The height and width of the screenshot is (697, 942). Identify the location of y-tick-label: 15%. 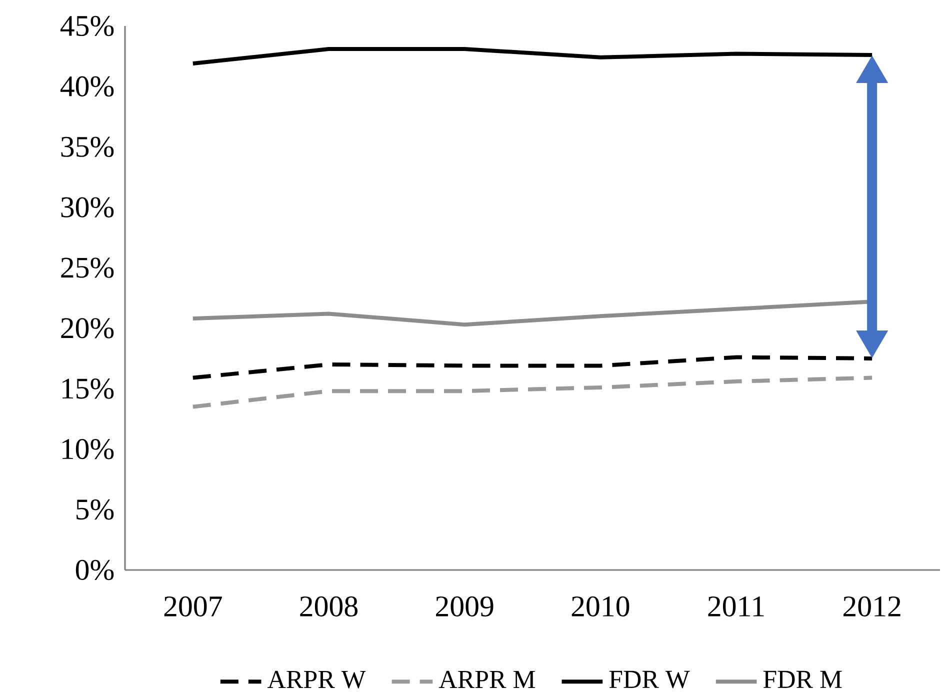
(88, 388).